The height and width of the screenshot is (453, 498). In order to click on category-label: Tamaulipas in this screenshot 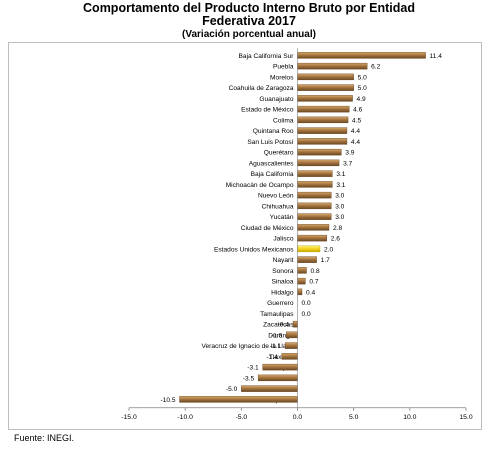, I will do `click(277, 314)`.